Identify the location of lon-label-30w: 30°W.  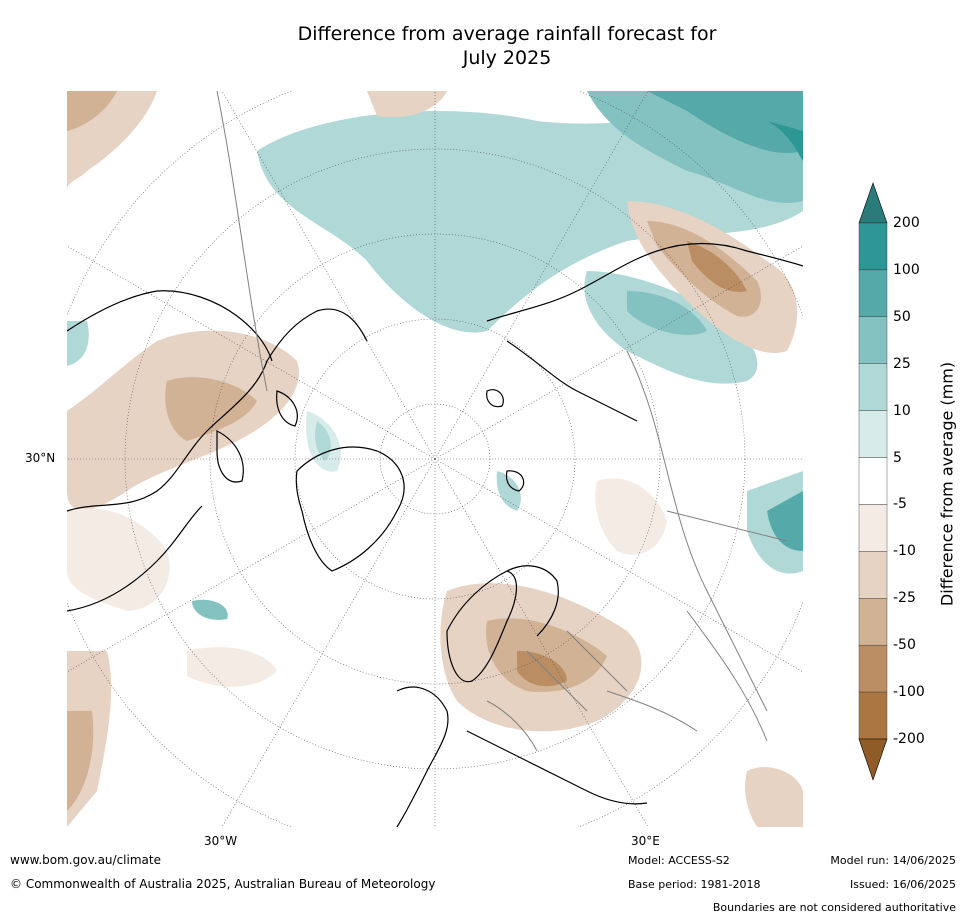
(221, 841).